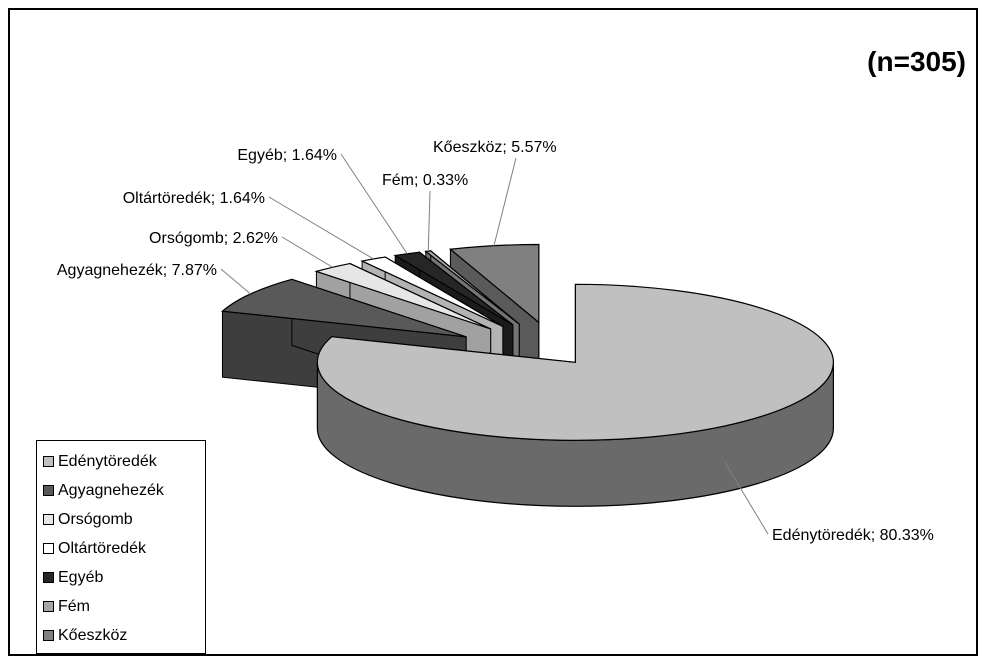 Image resolution: width=982 pixels, height=661 pixels. I want to click on data-label: Kőeszköz; 5.57%, so click(495, 147).